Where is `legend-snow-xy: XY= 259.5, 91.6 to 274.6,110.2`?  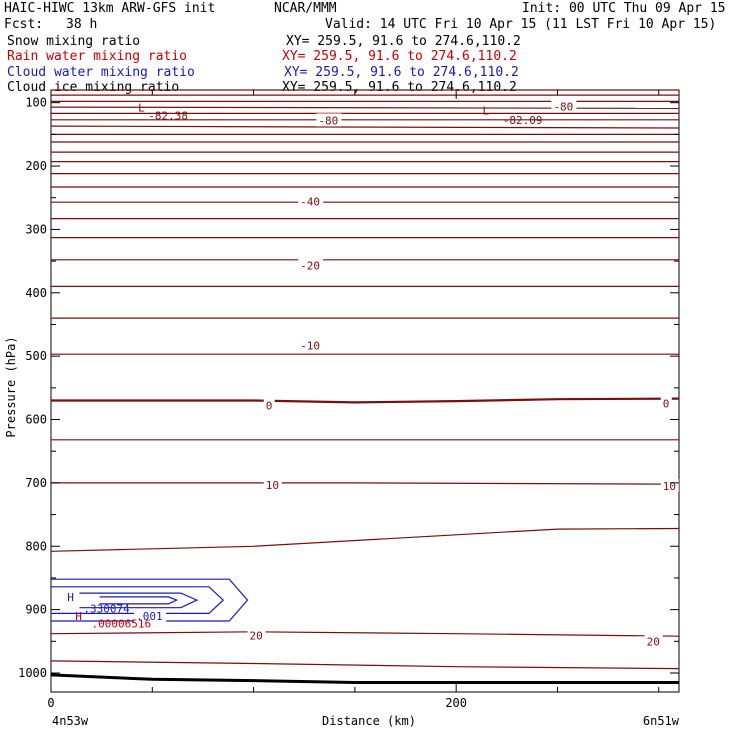
legend-snow-xy: XY= 259.5, 91.6 to 274.6,110.2 is located at coordinates (403, 41).